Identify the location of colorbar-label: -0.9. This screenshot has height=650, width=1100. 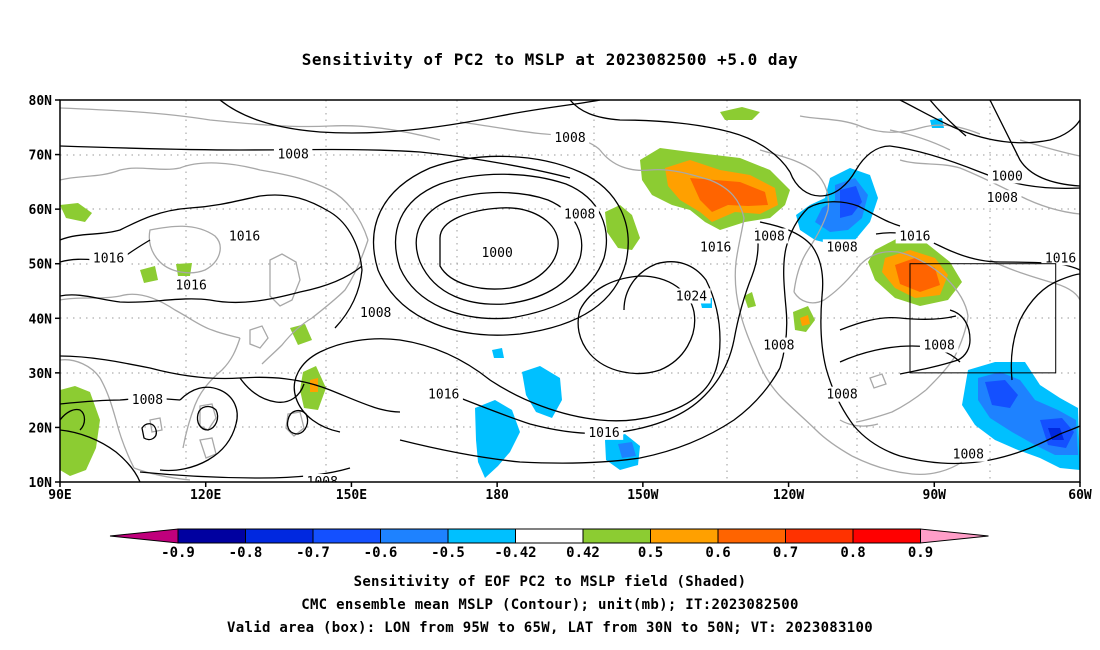
(178, 553).